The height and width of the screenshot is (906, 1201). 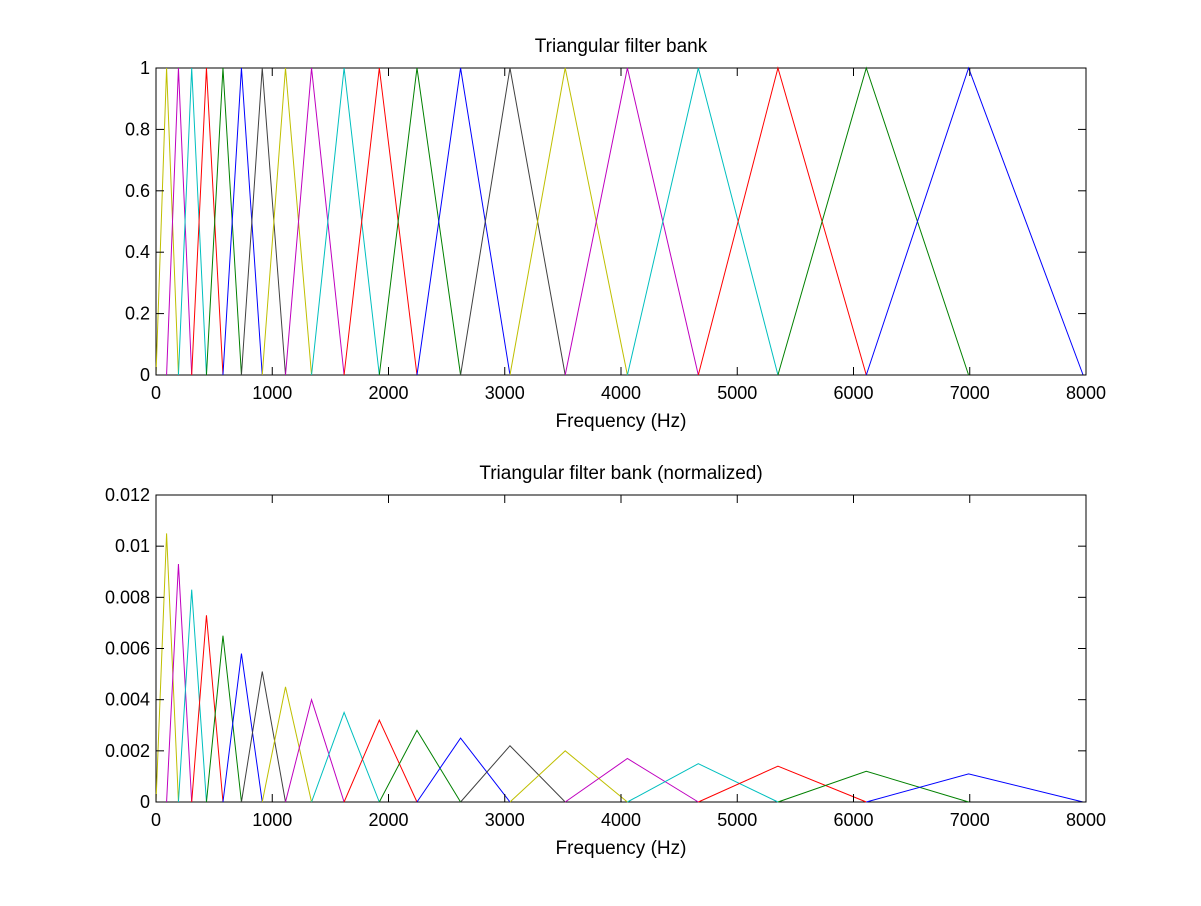 I want to click on y-tick-label: 0.006, so click(x=127, y=649).